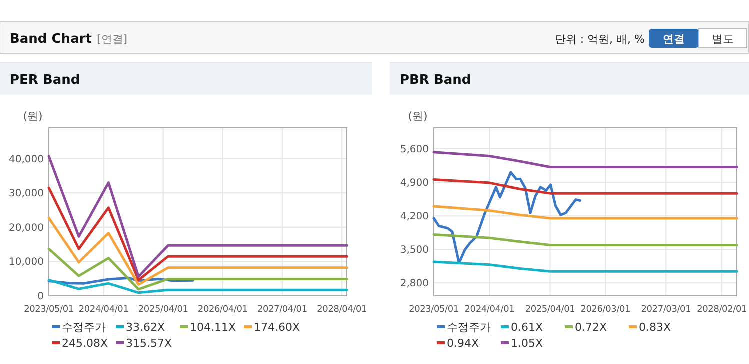 This screenshot has height=364, width=749. What do you see at coordinates (666, 310) in the screenshot?
I see `x-tick-label: 2027/03/01` at bounding box center [666, 310].